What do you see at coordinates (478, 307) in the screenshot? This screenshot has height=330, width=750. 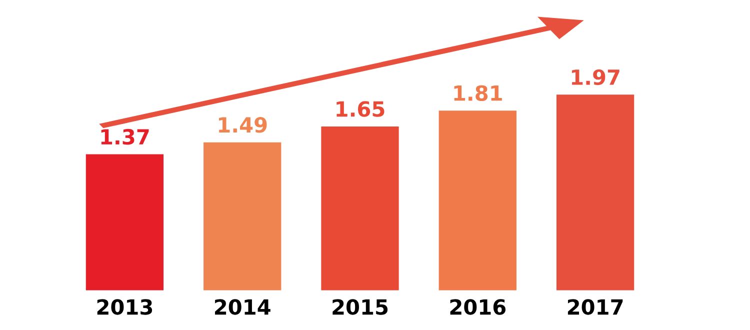 I see `x-tick-label: 2016` at bounding box center [478, 307].